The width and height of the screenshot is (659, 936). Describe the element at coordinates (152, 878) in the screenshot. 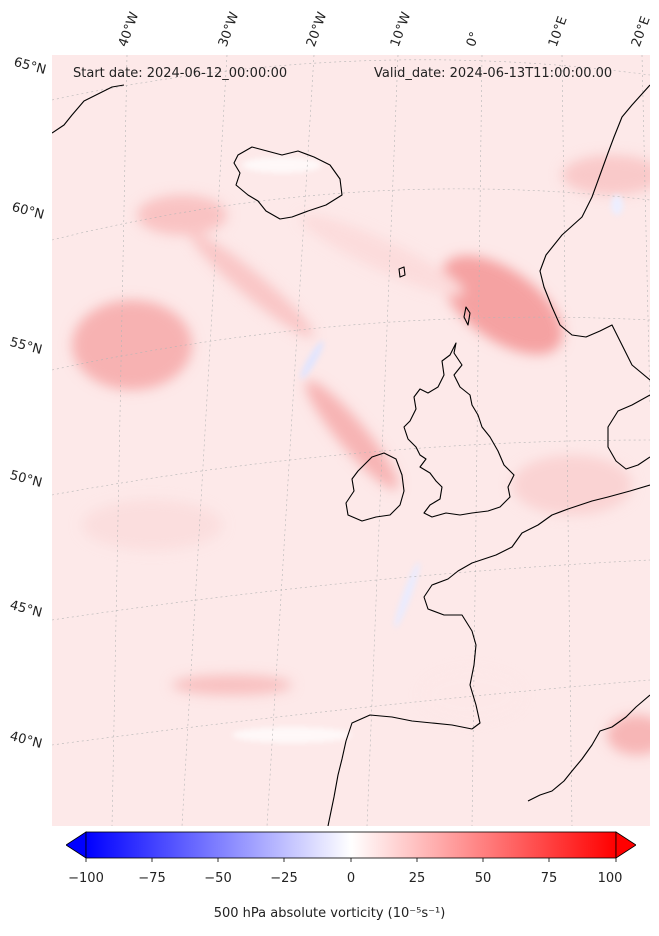

I see `colorbar-tick-neg75: −75` at that location.